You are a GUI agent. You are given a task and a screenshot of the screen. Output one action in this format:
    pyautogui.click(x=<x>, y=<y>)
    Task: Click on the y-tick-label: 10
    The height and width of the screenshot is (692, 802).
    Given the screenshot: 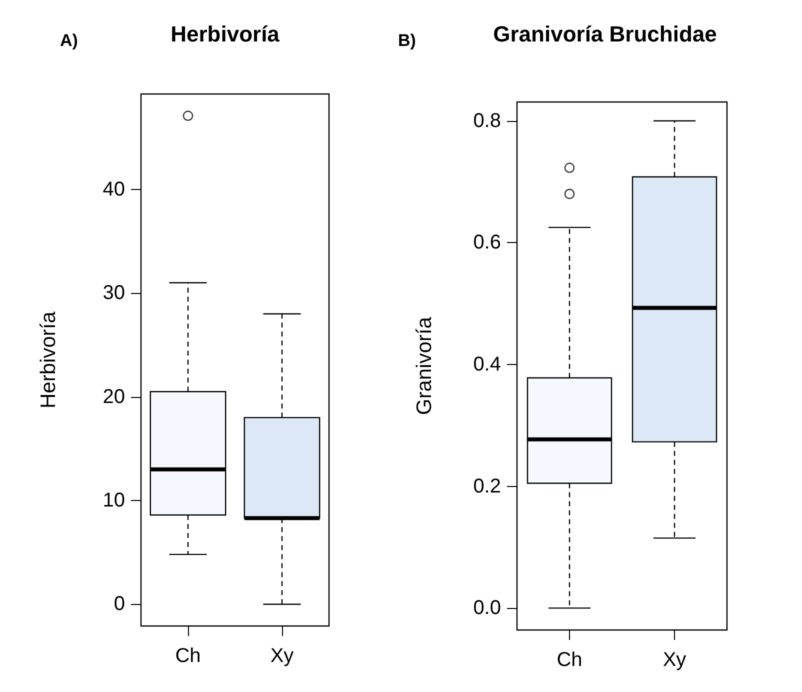 What is the action you would take?
    pyautogui.click(x=113, y=501)
    